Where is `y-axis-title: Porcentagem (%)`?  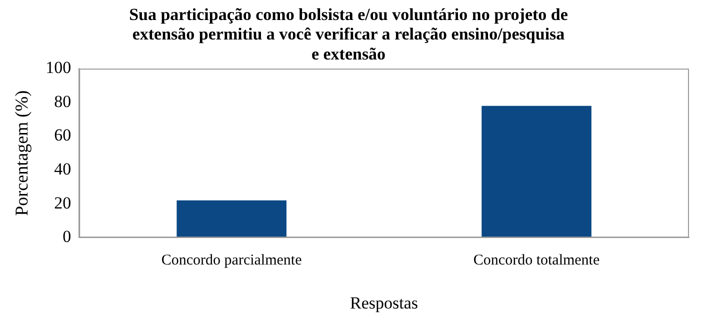
y-axis-title: Porcentagem (%) is located at coordinates (22, 153).